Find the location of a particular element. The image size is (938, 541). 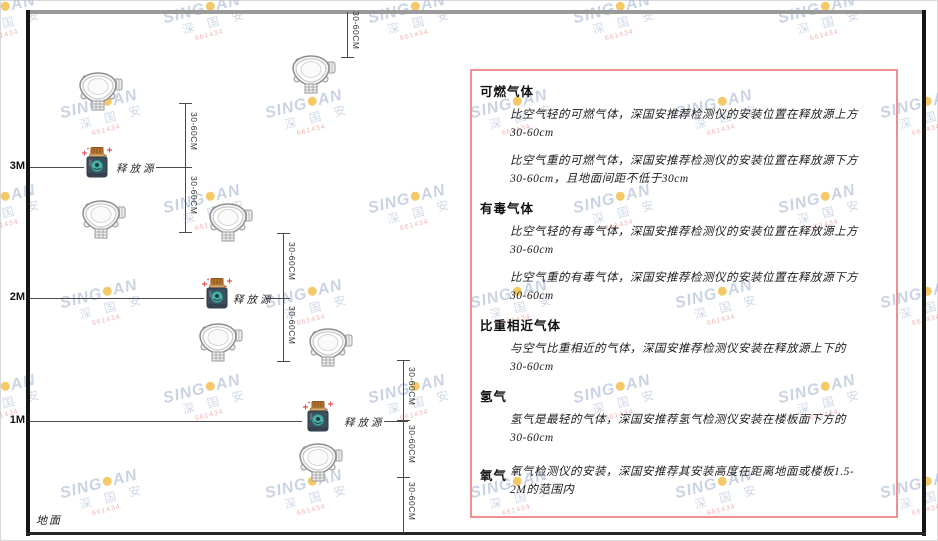

ground-label: 地面 is located at coordinates (49, 521).